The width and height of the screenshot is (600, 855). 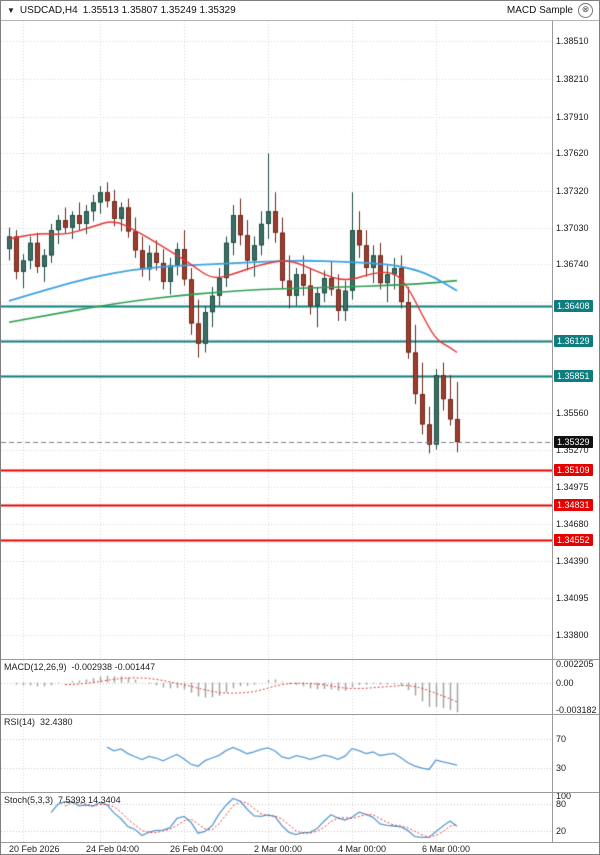 What do you see at coordinates (539, 10) in the screenshot?
I see `expert-advisor-name: MACD Sample` at bounding box center [539, 10].